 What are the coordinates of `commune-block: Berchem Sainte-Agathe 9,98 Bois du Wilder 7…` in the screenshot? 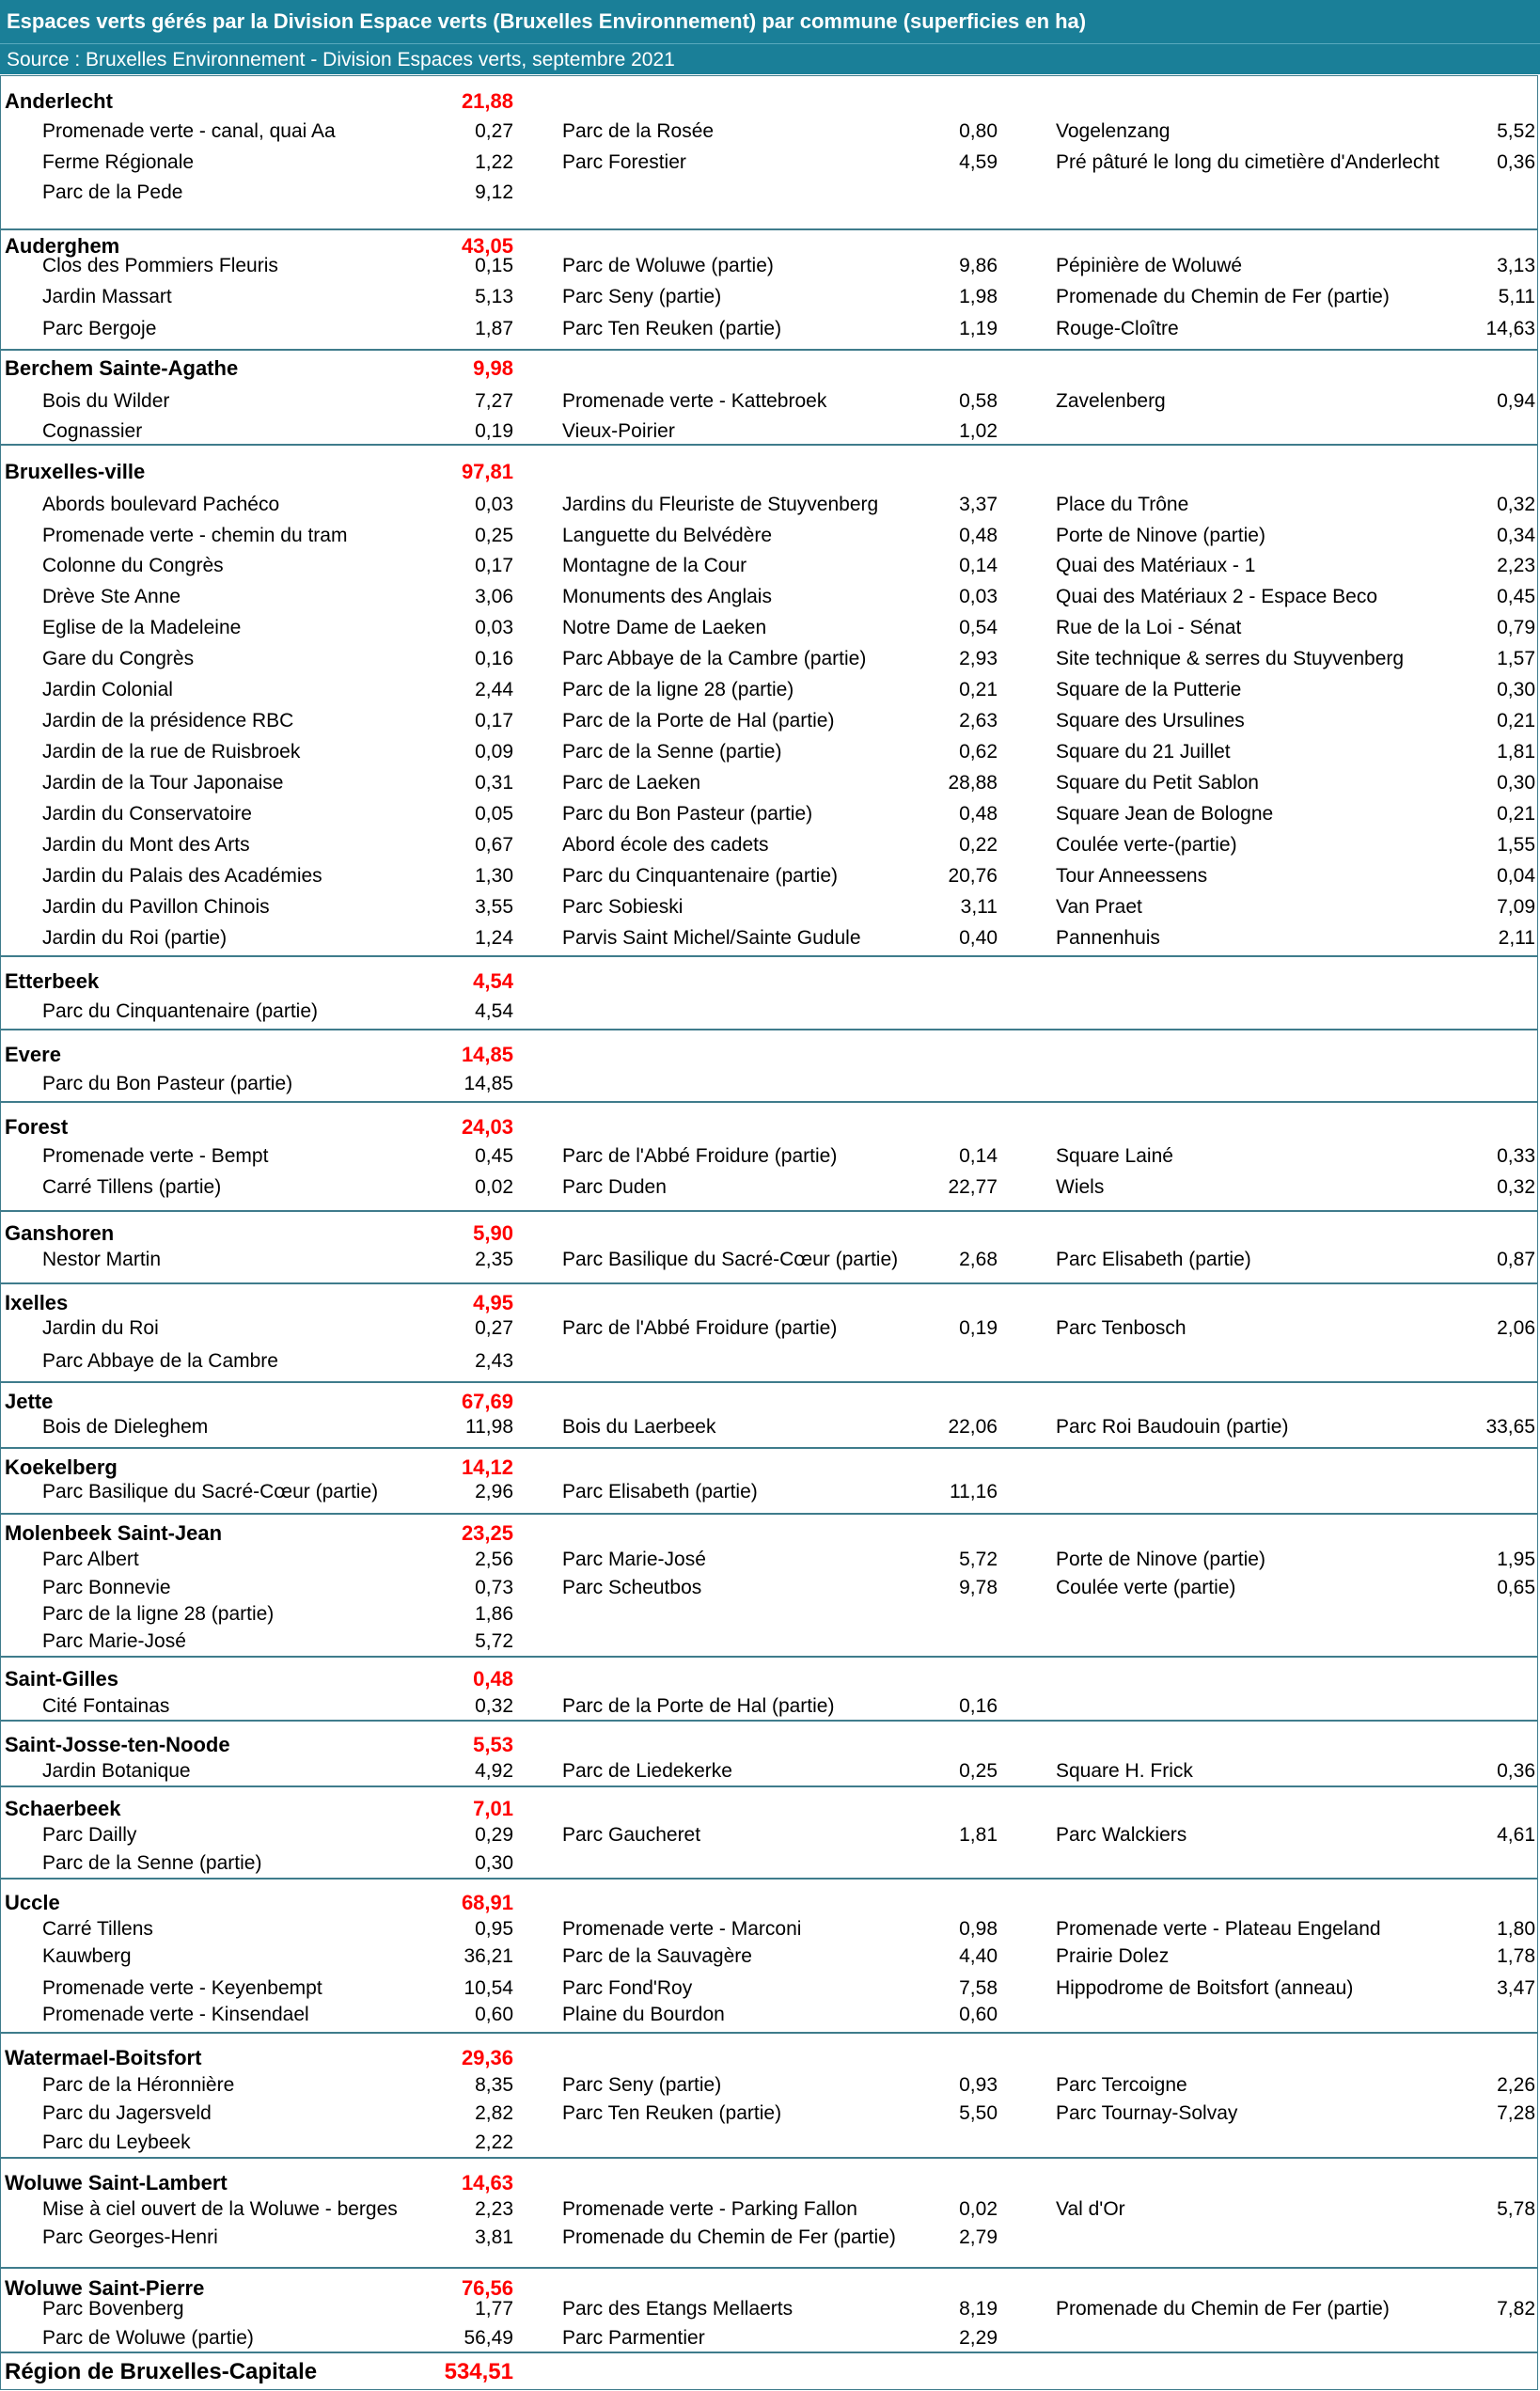 It's located at (769, 397).